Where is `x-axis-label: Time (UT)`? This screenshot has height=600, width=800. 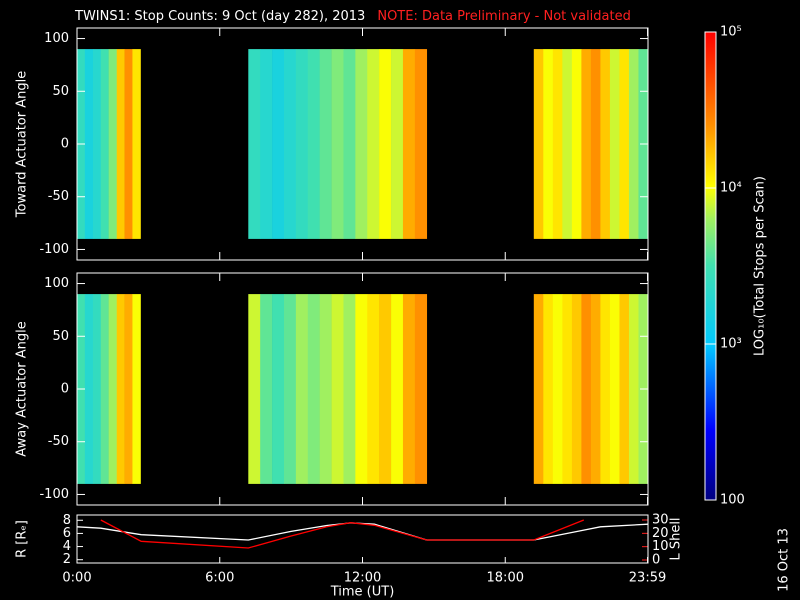
x-axis-label: Time (UT) is located at coordinates (362, 592).